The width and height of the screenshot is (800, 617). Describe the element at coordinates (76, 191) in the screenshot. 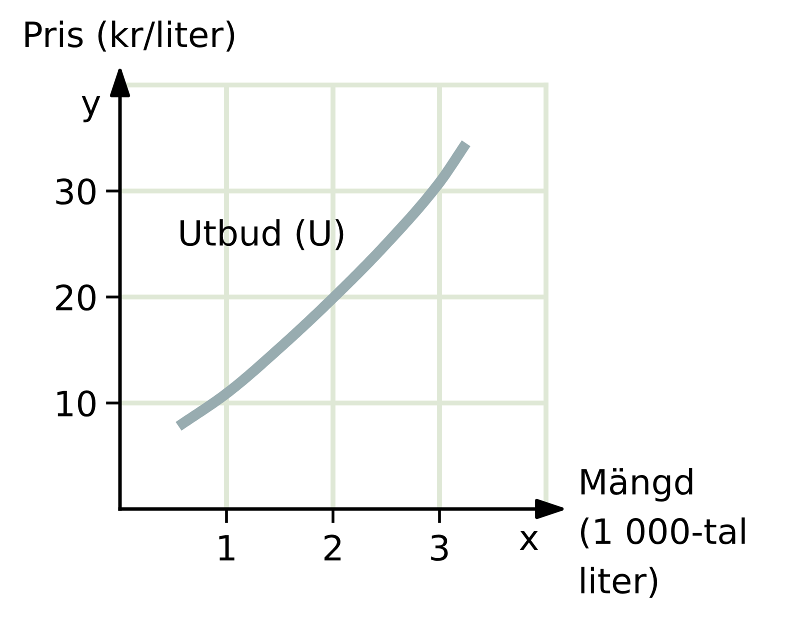

I see `y-tick-label: 30` at that location.